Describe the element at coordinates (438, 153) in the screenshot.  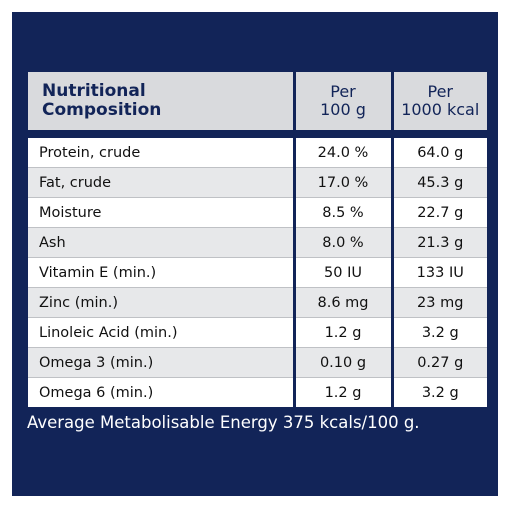
I see `value-per-1000kcal: 64.0 g` at that location.